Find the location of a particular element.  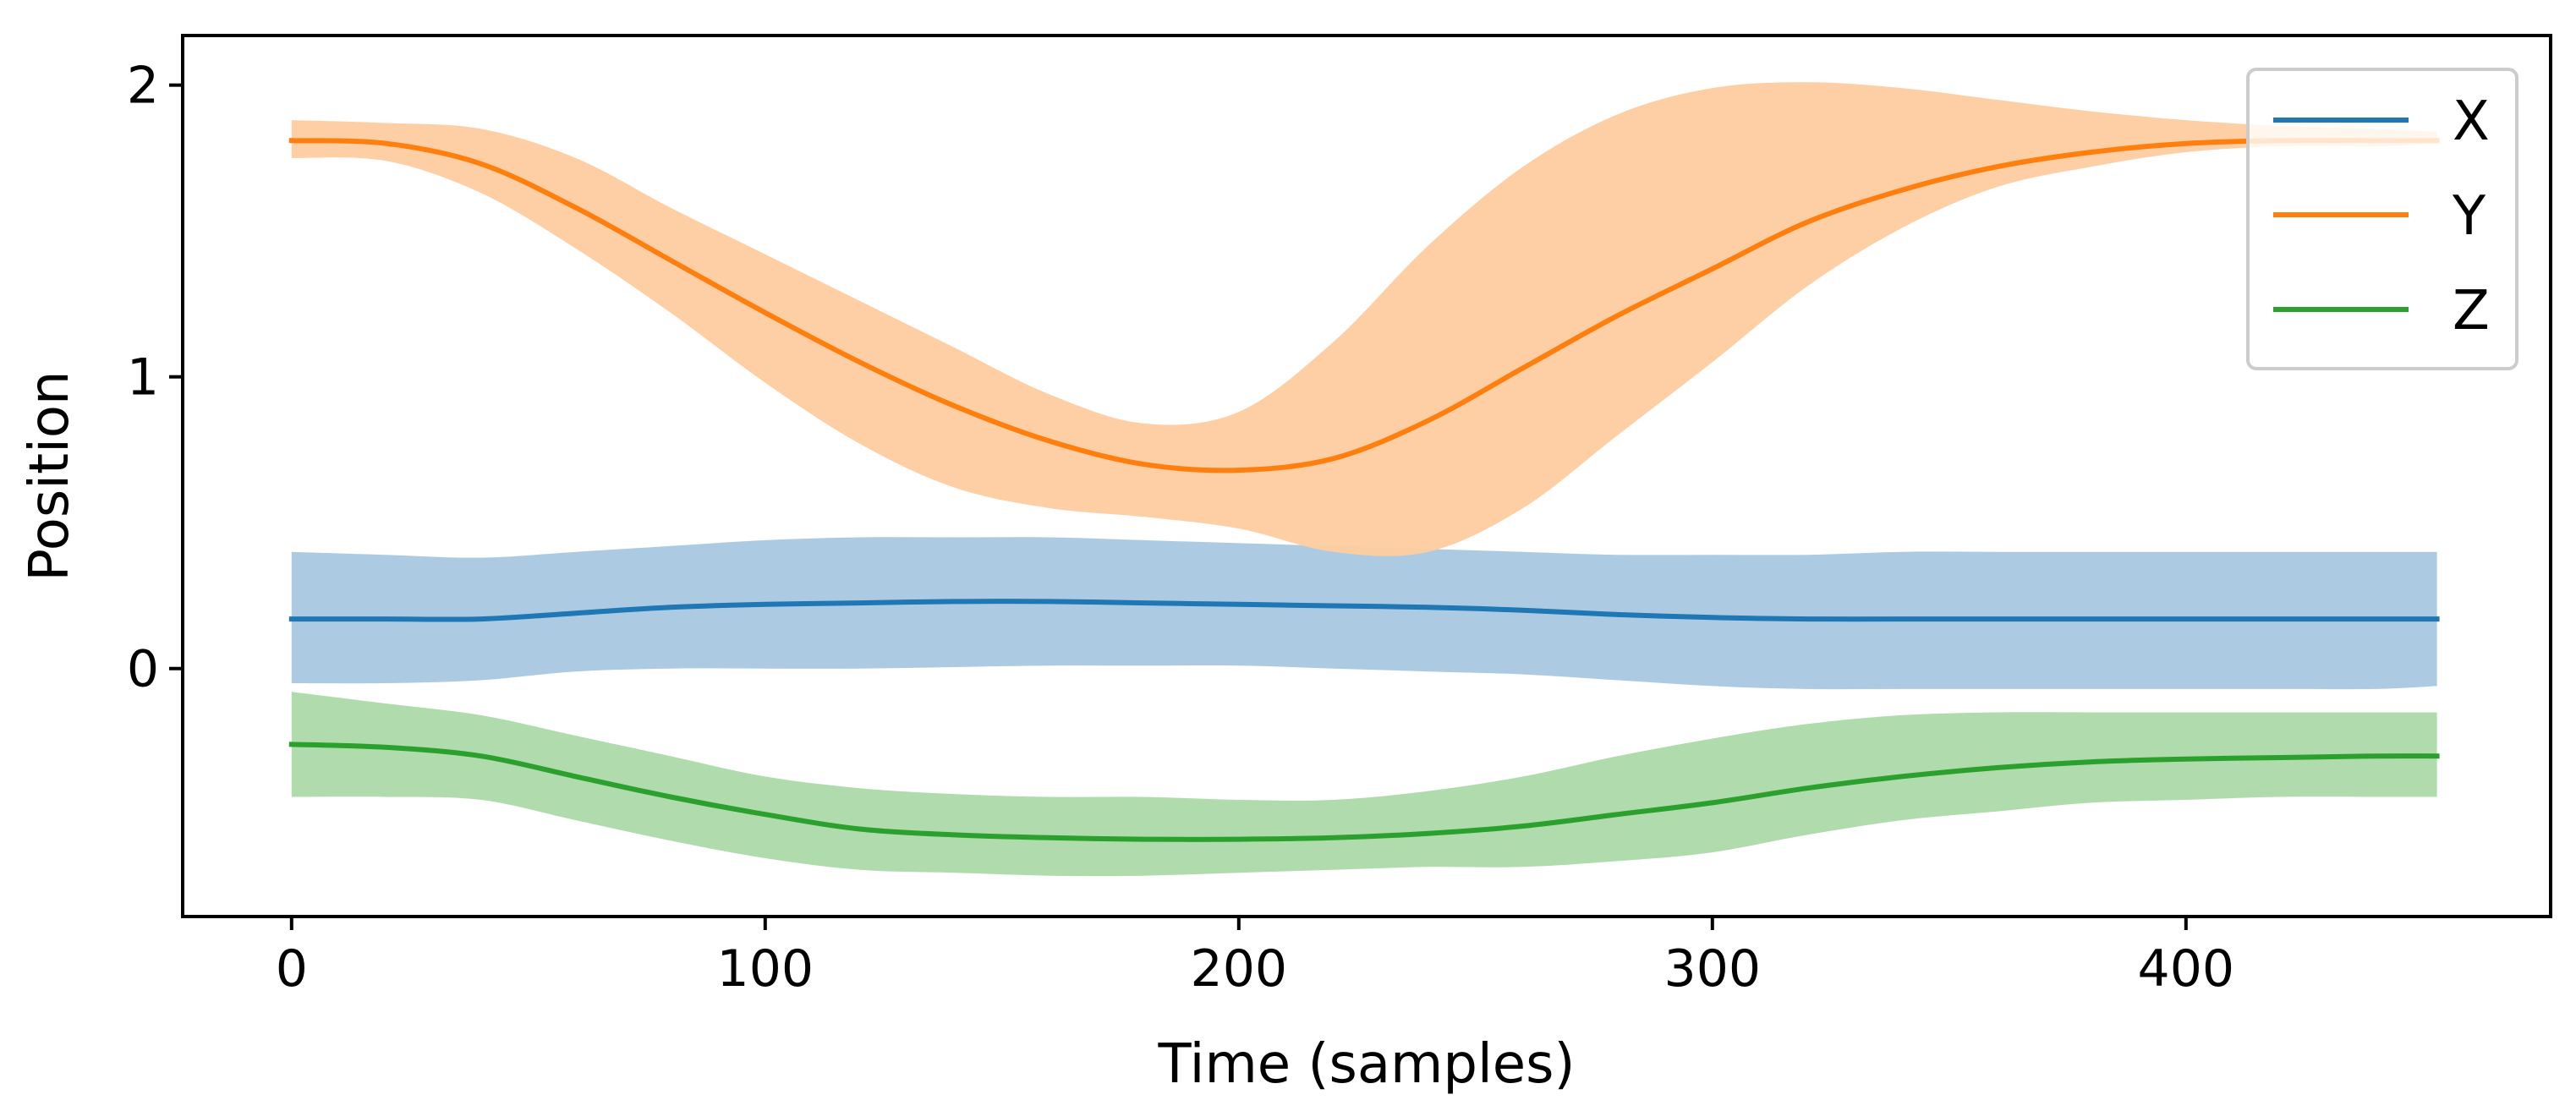

y-tick-label: 0 is located at coordinates (143, 669).